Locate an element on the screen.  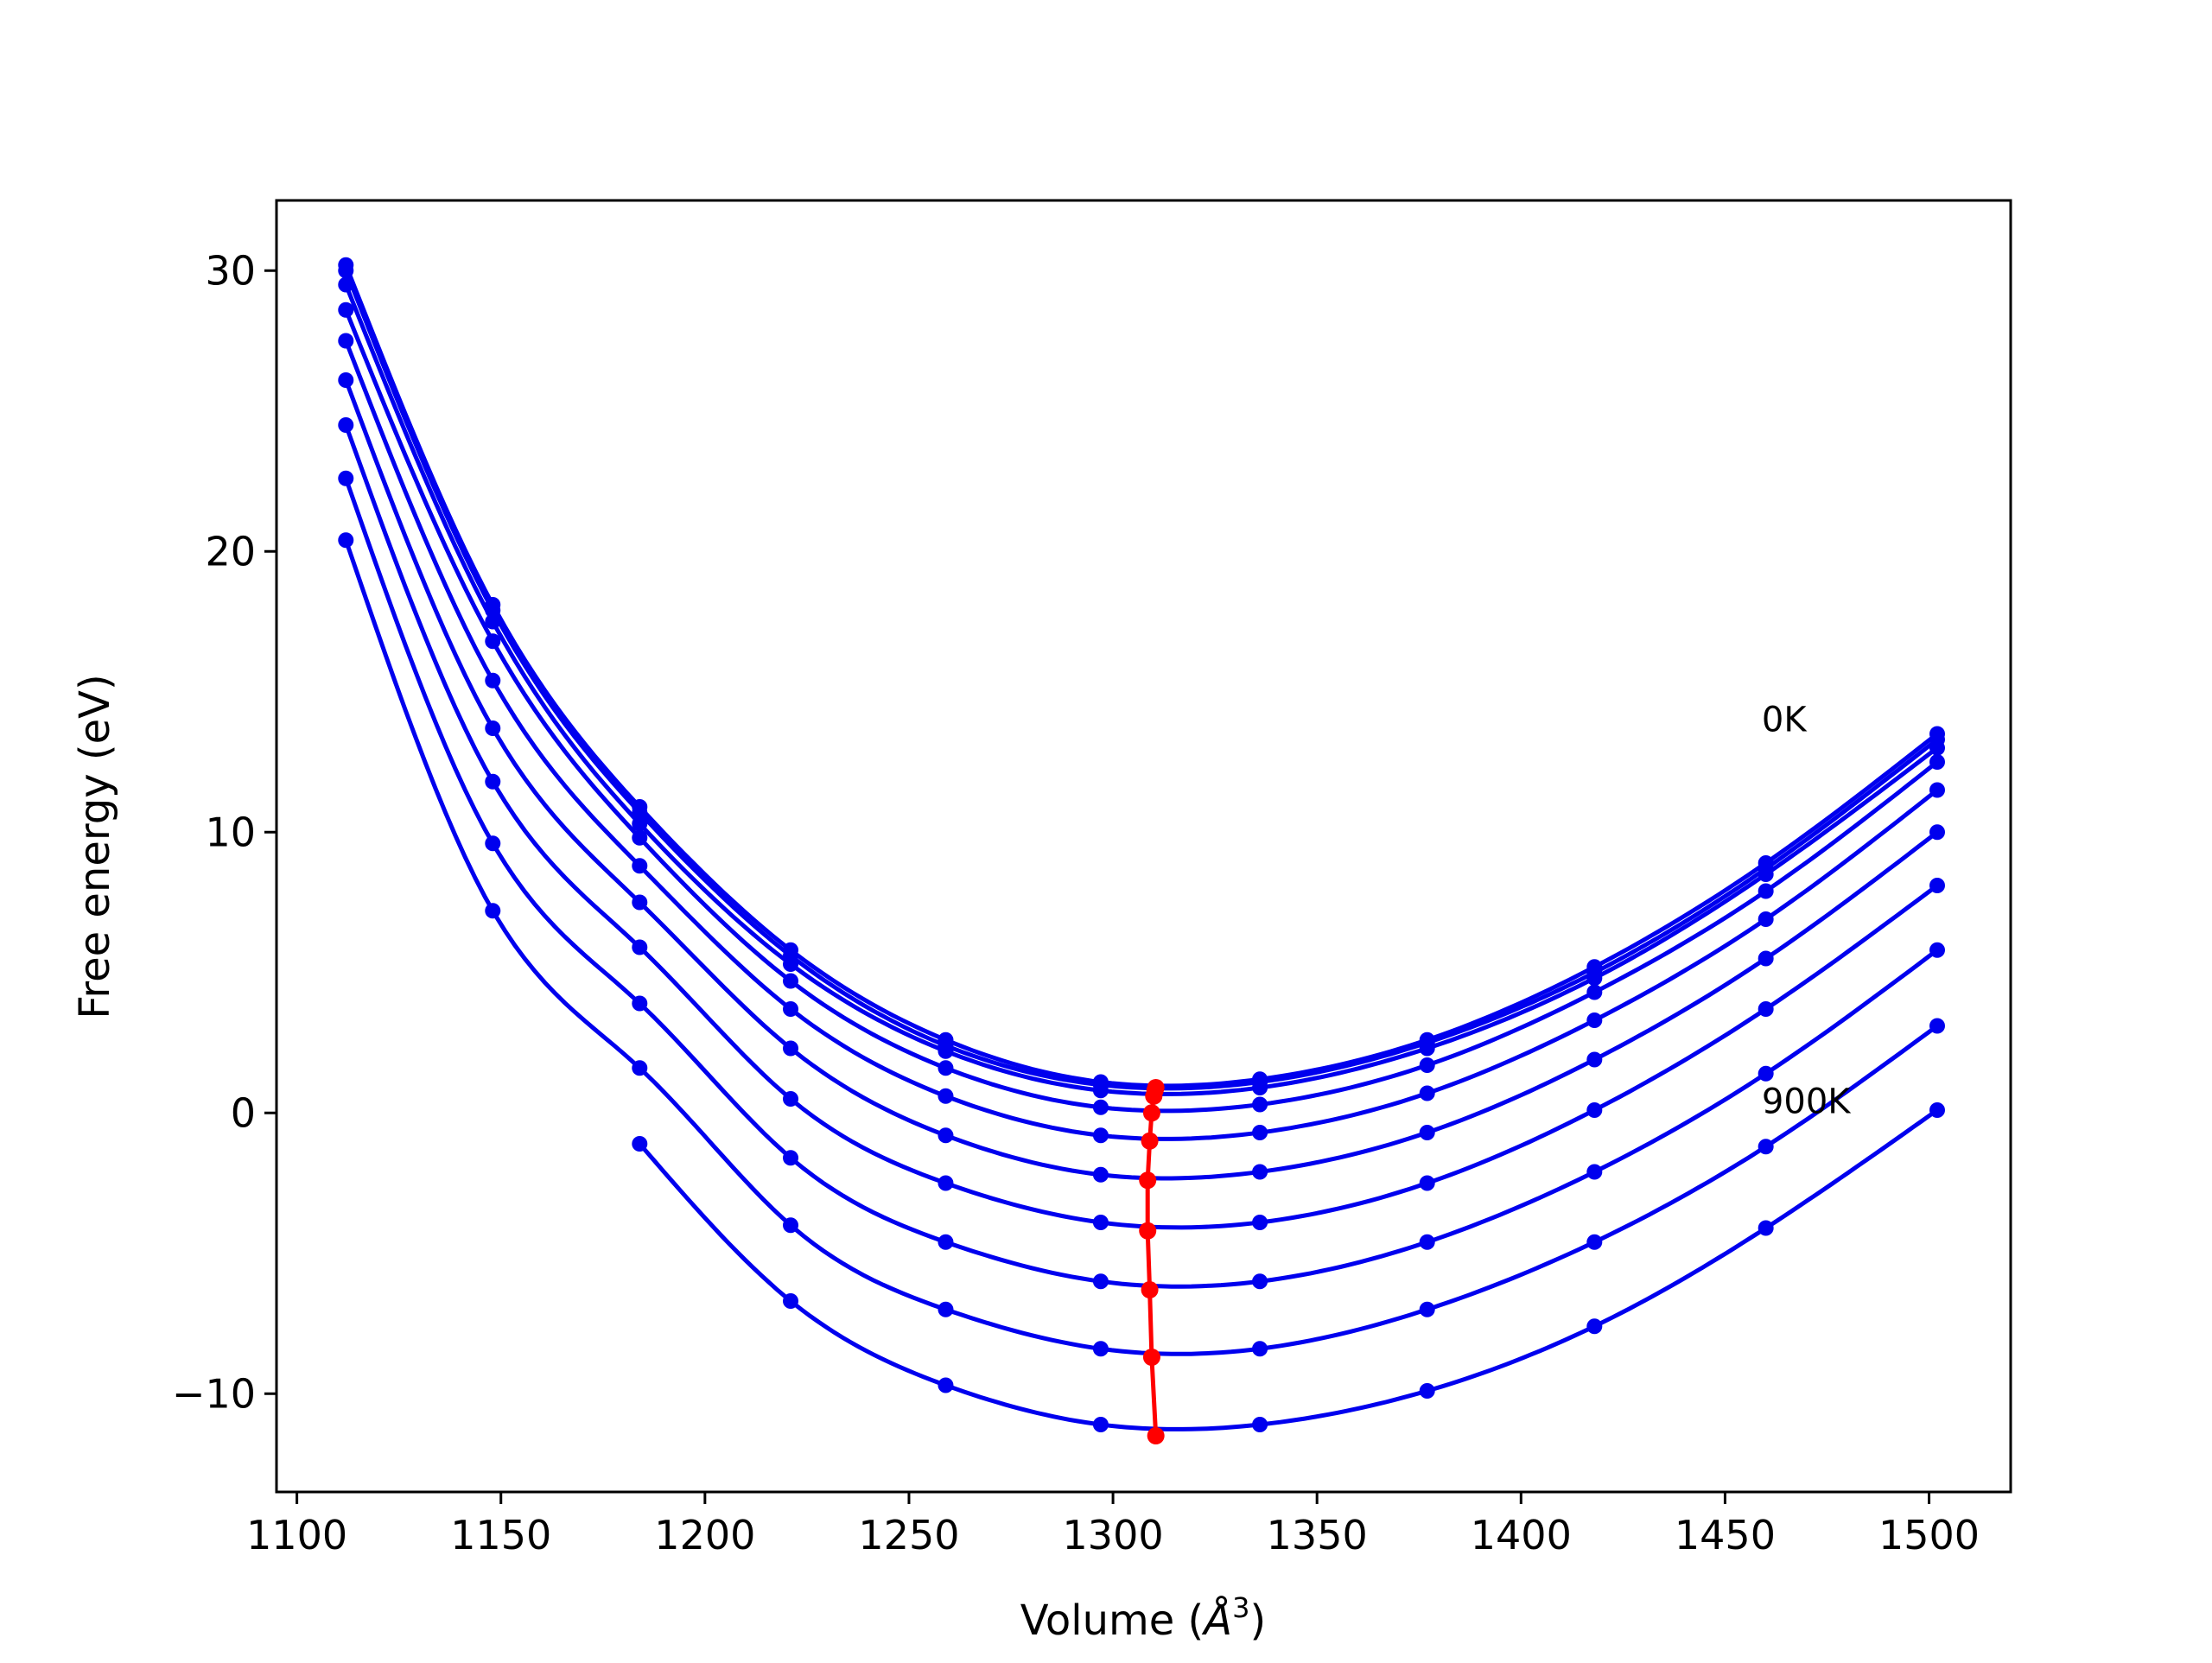
x-axis-label: Volume (Å3) is located at coordinates (1143, 1618).